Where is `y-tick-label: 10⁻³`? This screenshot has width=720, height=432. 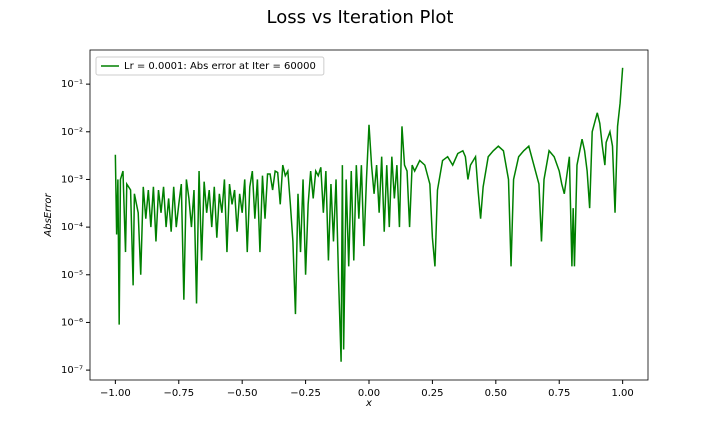 y-tick-label: 10⁻³ is located at coordinates (72, 179).